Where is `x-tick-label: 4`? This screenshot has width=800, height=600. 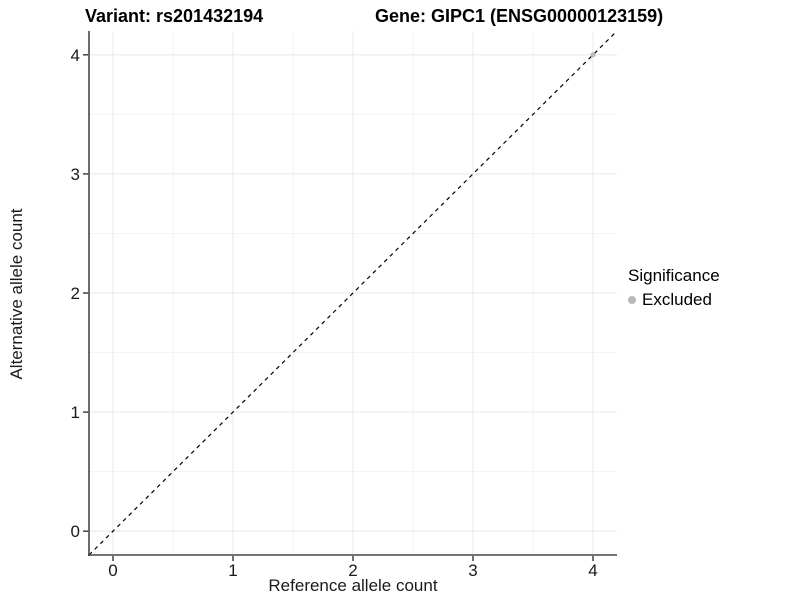
x-tick-label: 4 is located at coordinates (592, 570).